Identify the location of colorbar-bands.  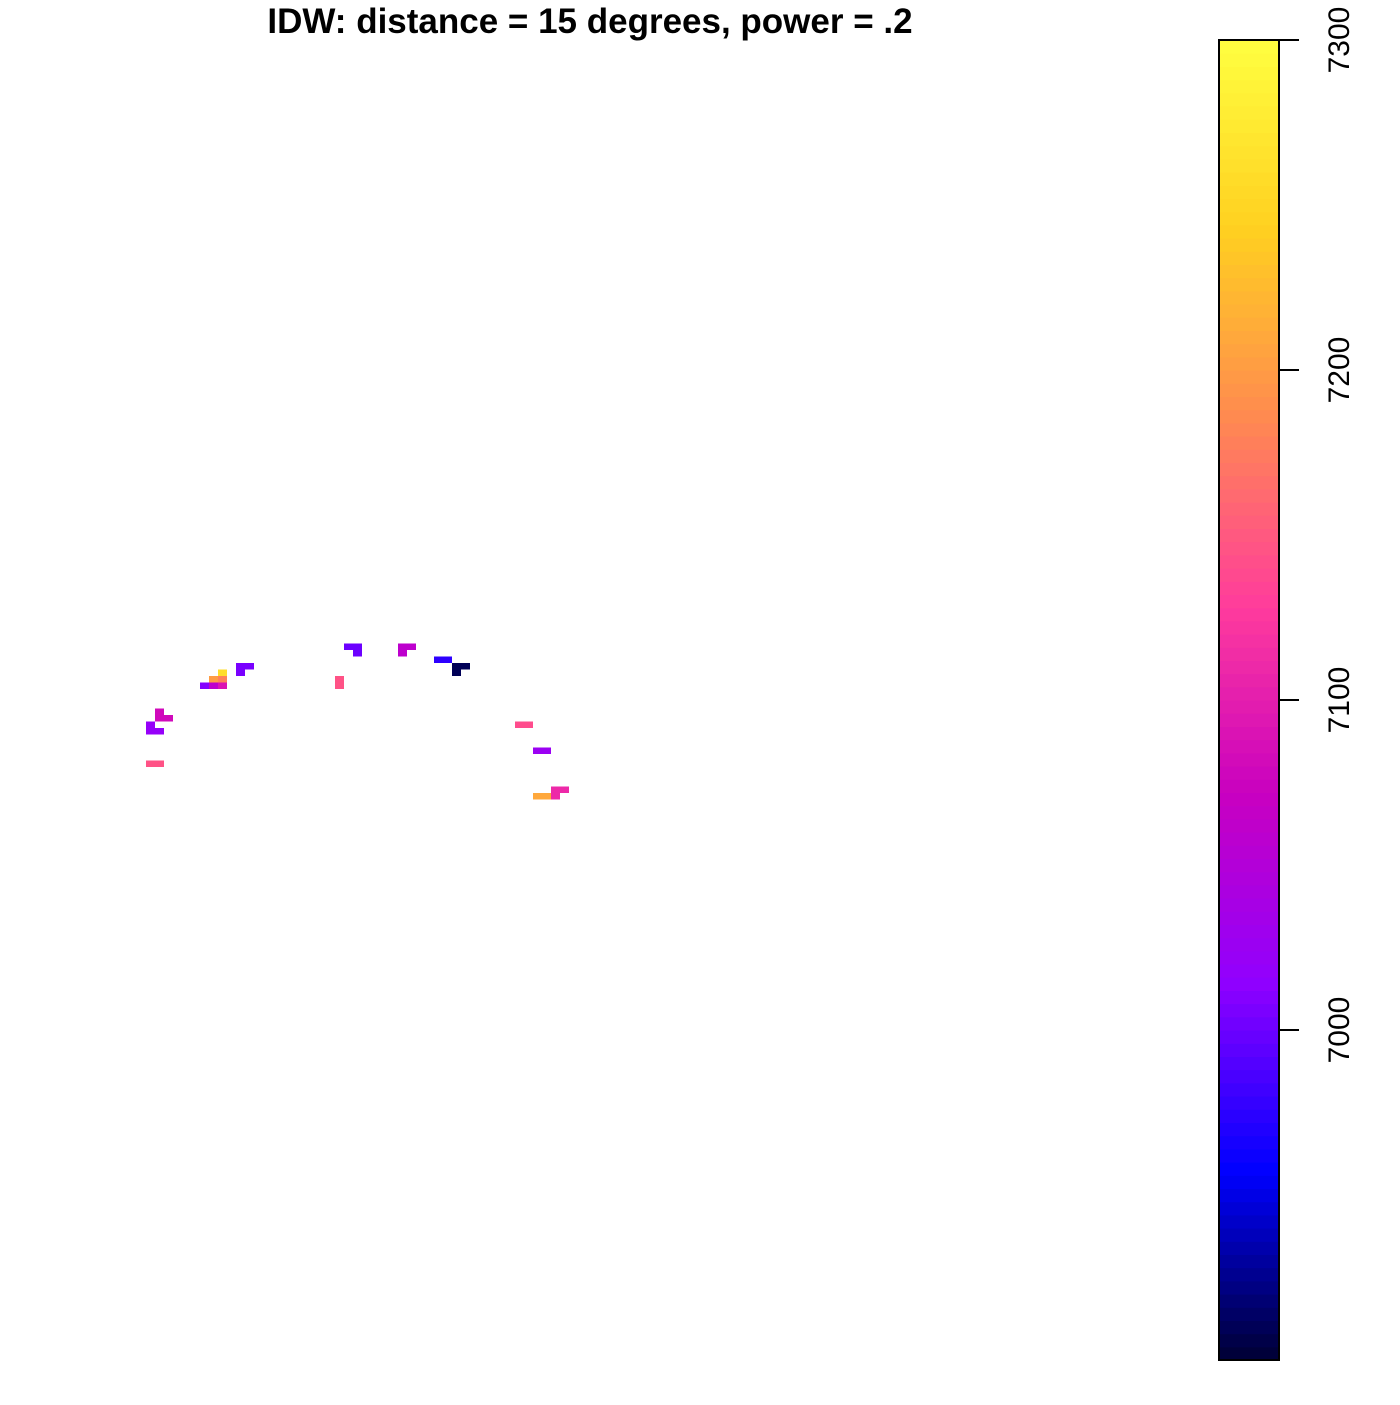
(1249, 700).